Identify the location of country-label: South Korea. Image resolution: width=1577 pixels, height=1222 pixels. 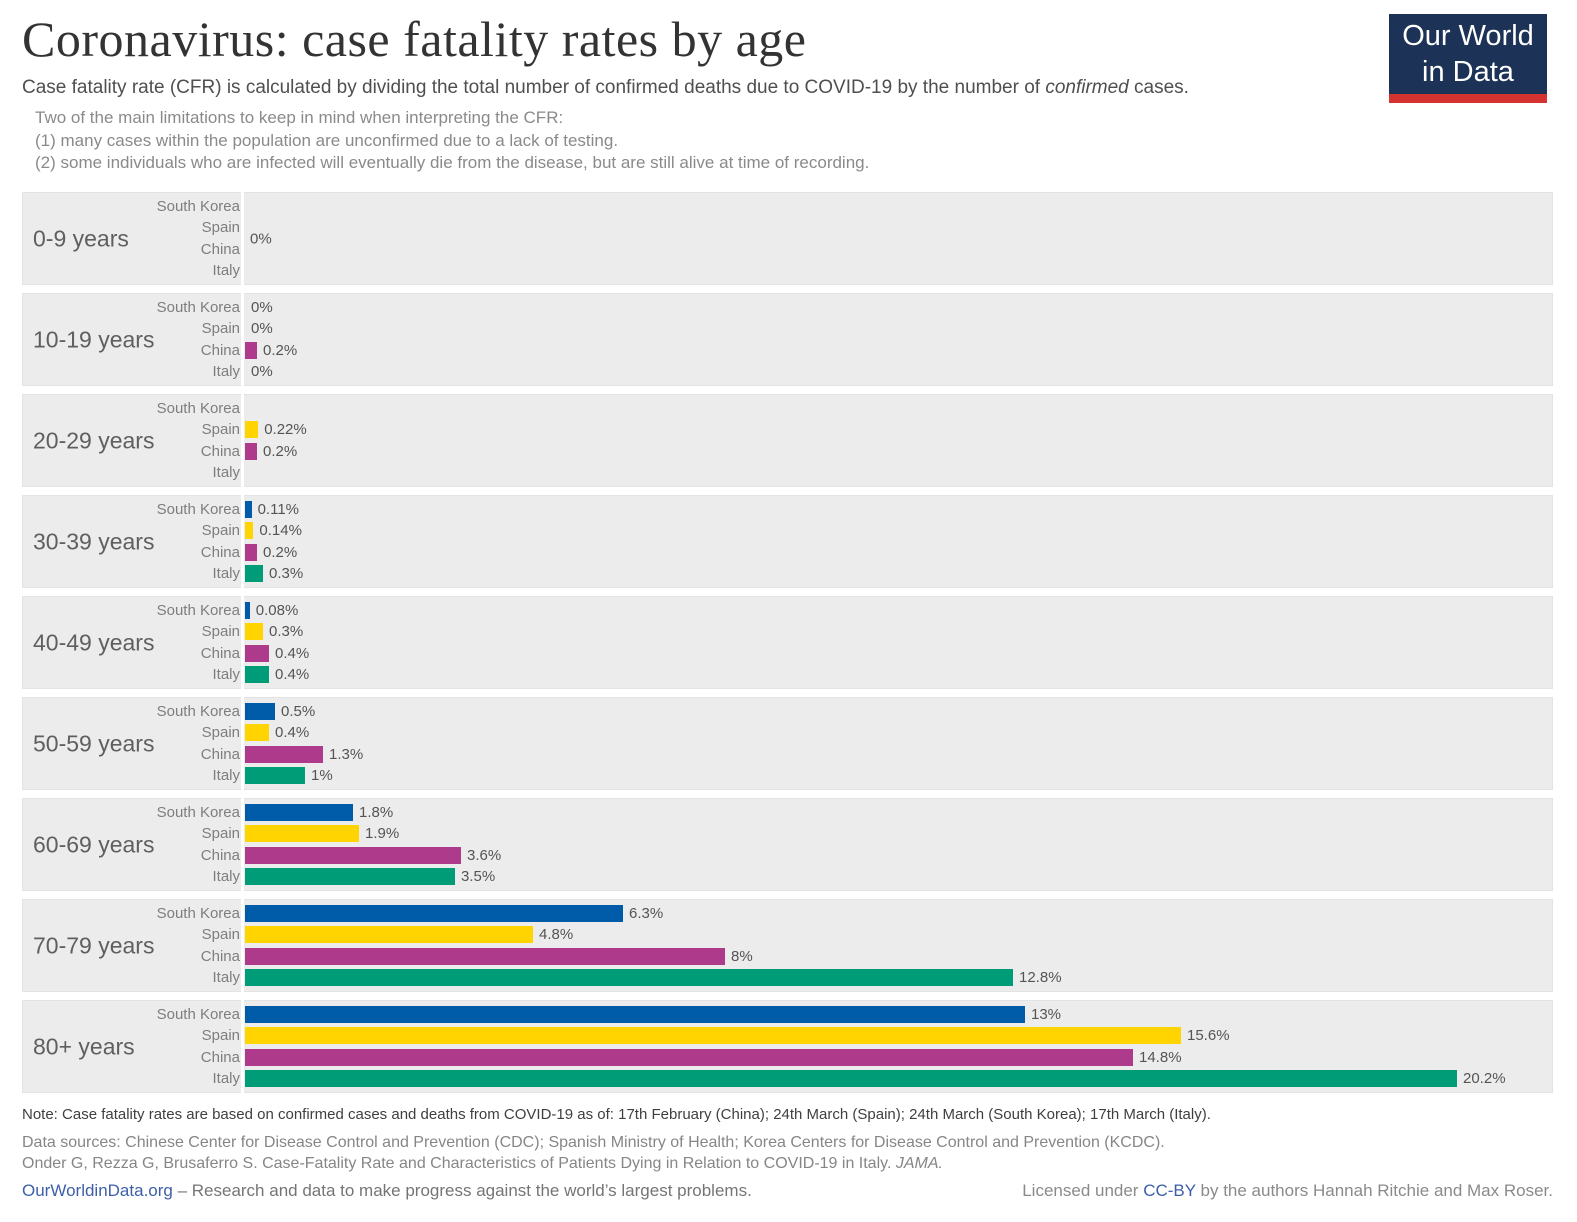
(198, 611).